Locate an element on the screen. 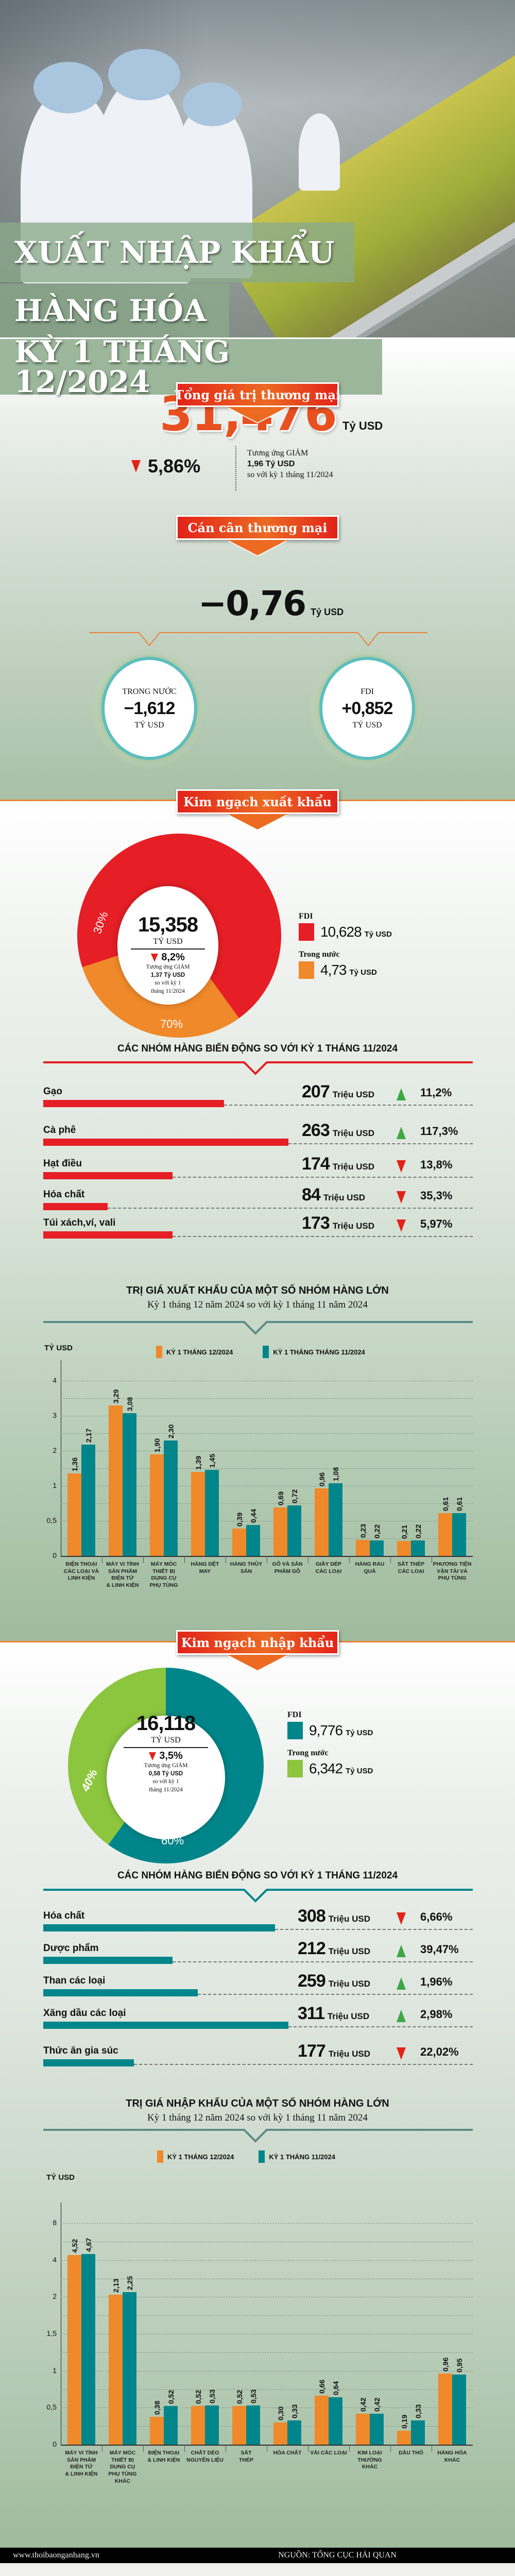 The height and width of the screenshot is (2576, 515). value-number: 308 is located at coordinates (312, 1916).